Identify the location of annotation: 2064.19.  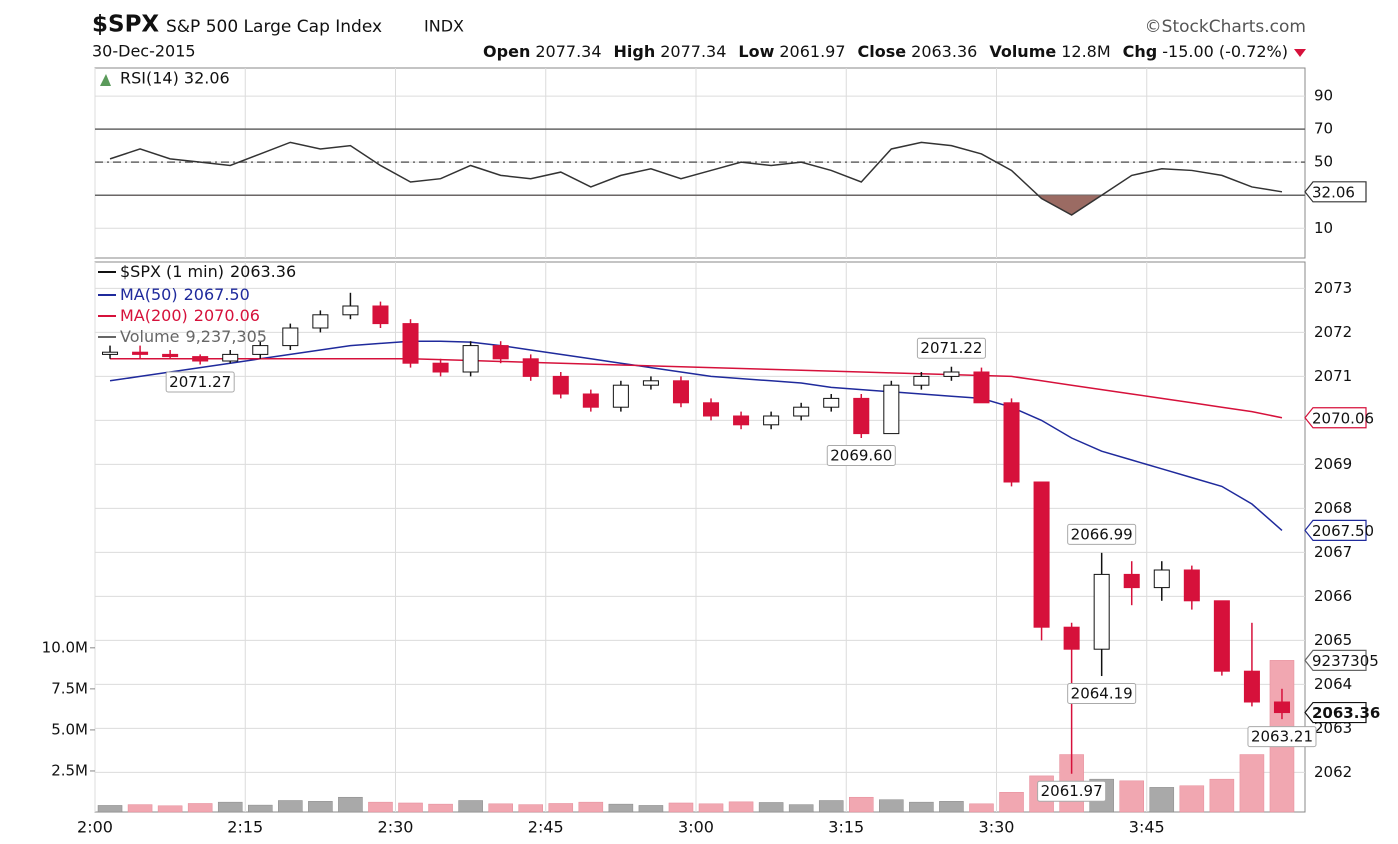
(1102, 694).